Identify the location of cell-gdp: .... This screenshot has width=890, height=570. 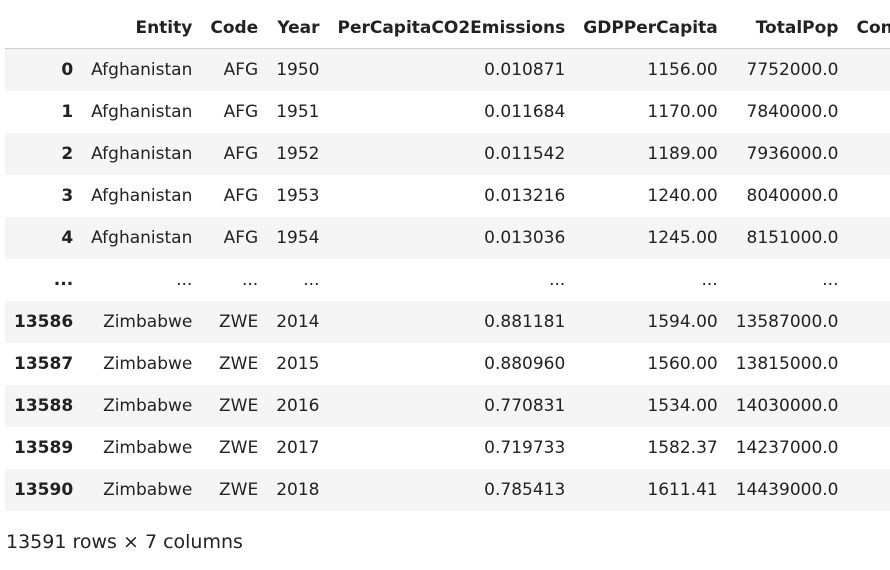
(709, 280).